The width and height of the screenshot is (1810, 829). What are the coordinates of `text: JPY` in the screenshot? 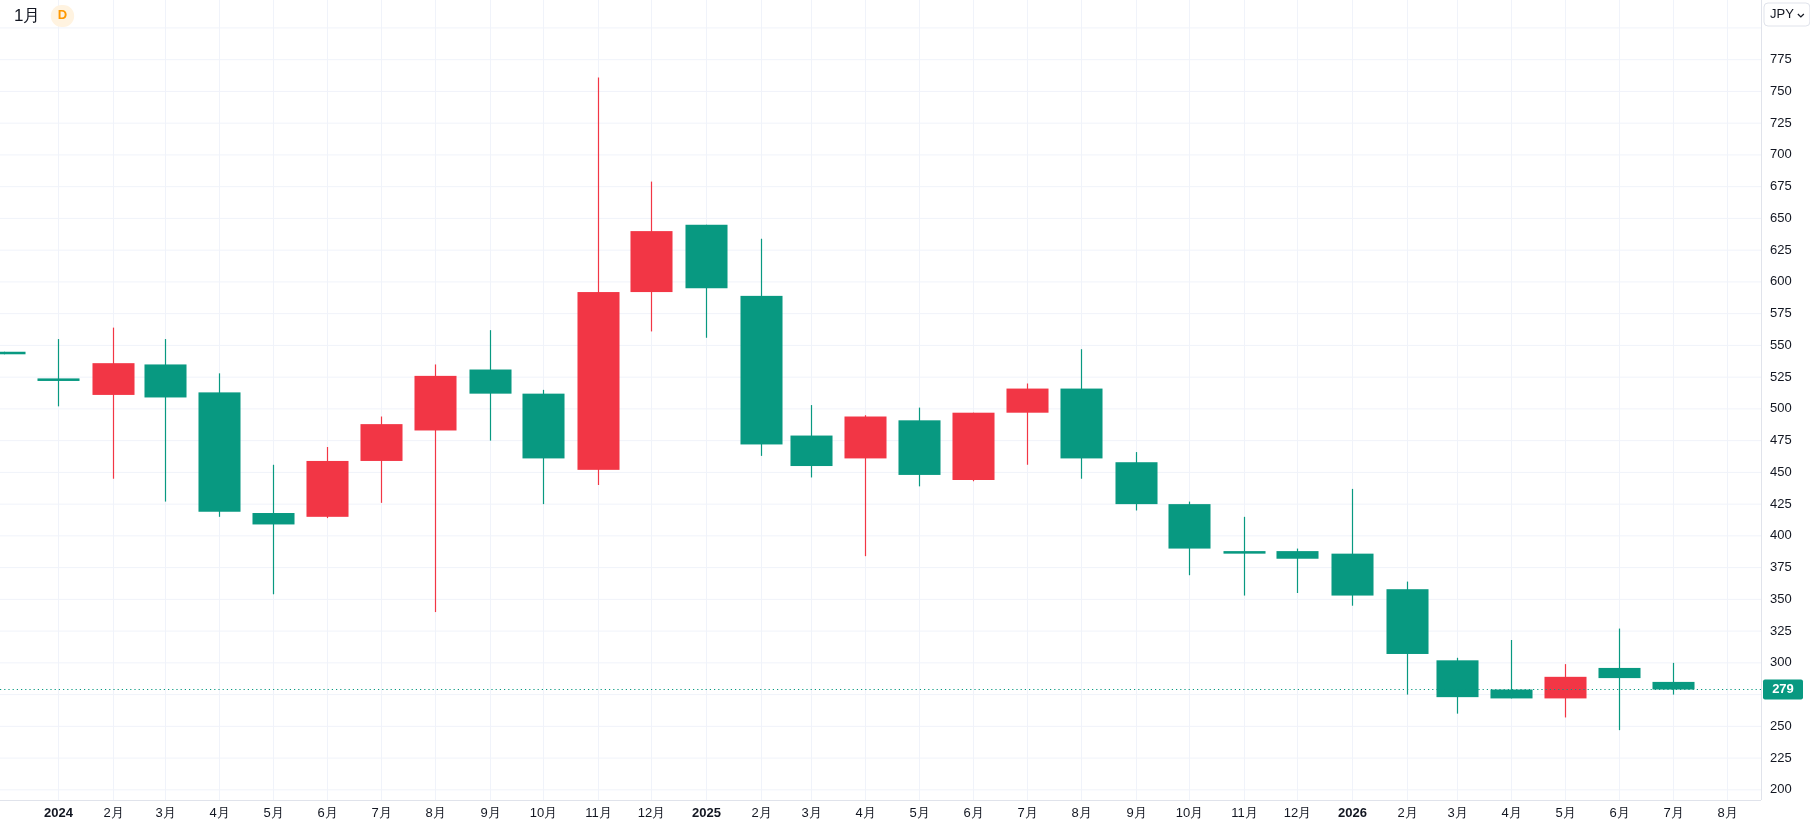 It's located at (1782, 14).